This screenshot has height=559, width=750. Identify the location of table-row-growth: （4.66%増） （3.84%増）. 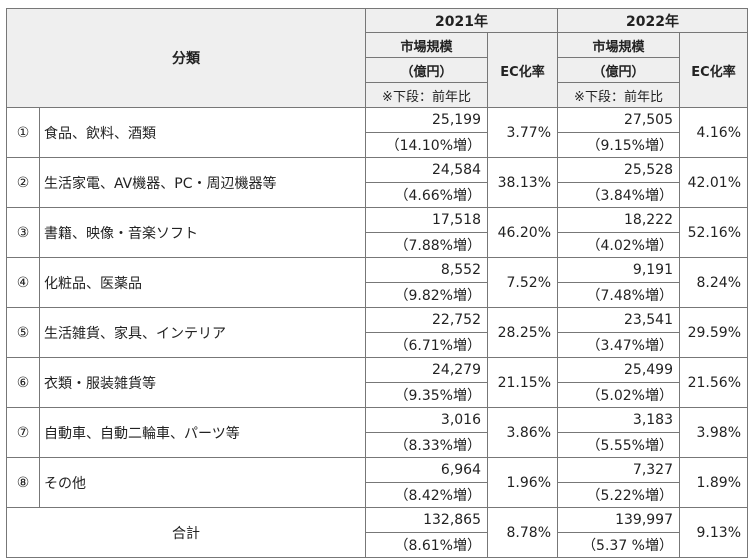
(377, 195).